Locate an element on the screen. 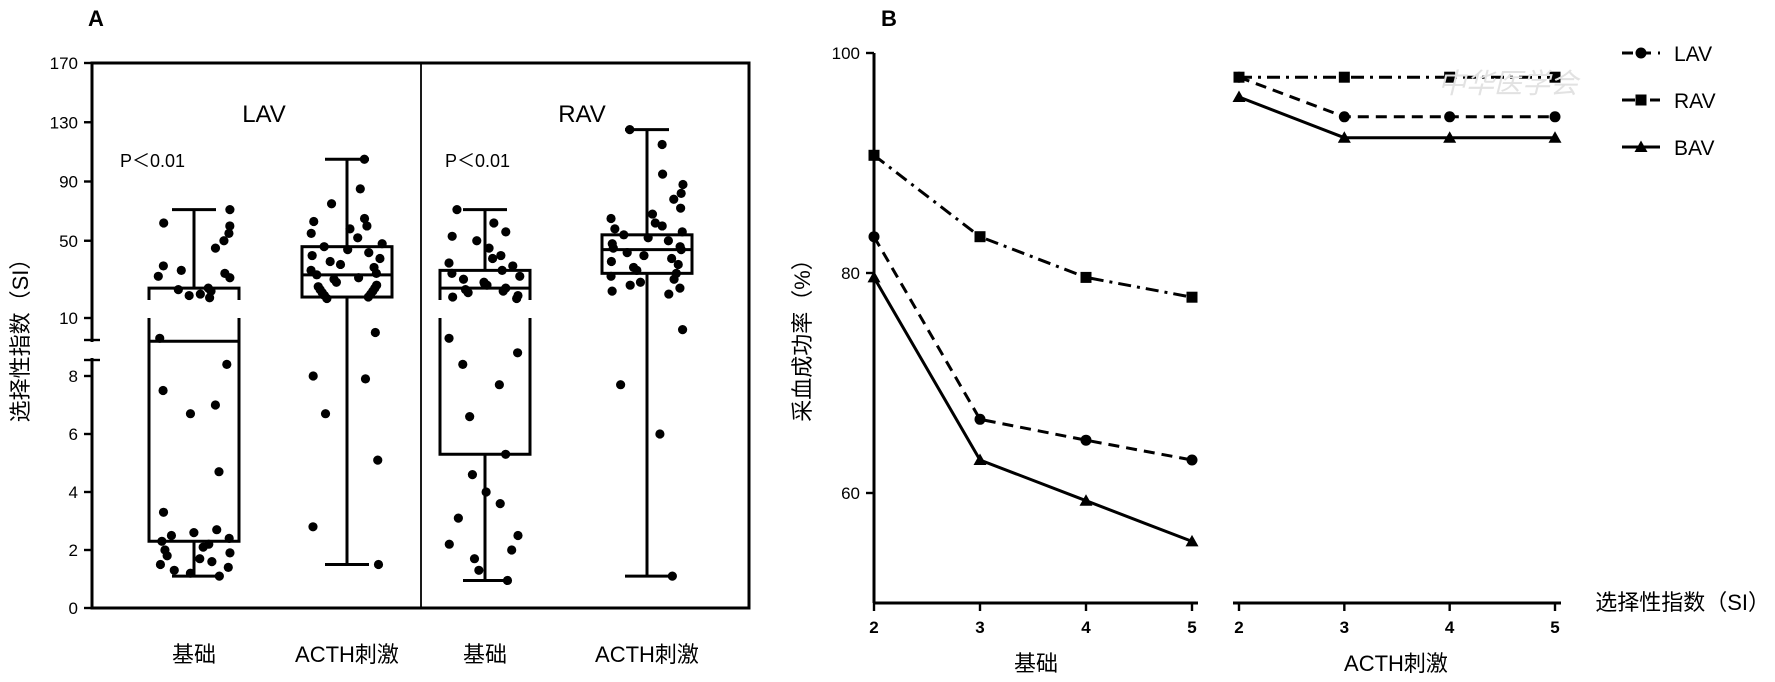 The height and width of the screenshot is (682, 1775). legend-label-bav: BAV is located at coordinates (1694, 148).